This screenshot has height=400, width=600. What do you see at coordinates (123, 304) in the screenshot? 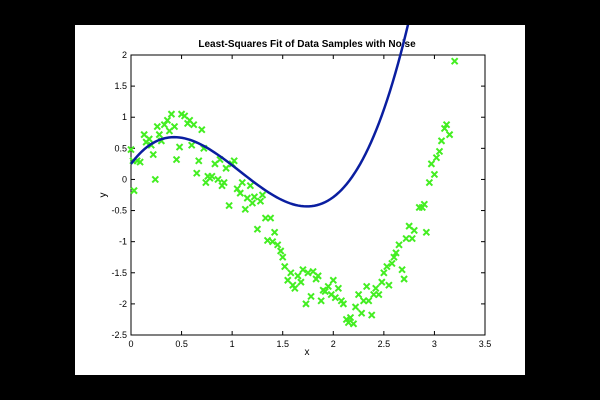
I see `y-tick-label: -2` at bounding box center [123, 304].